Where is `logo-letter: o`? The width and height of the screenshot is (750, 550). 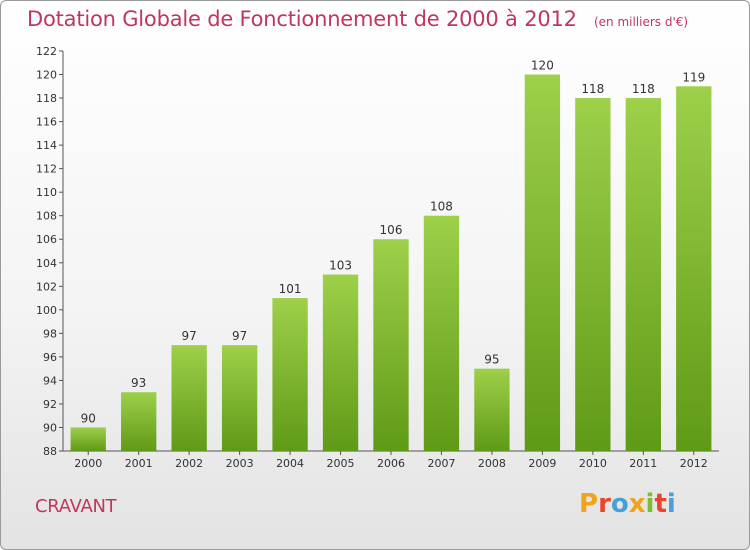 logo-letter: o is located at coordinates (619, 504).